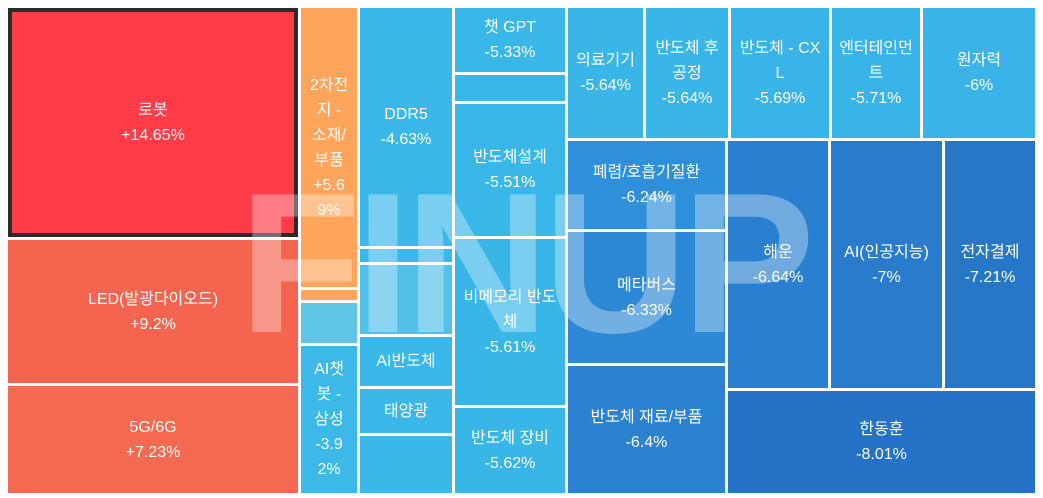 The image size is (1043, 498). I want to click on theme-tile: 비메모리 반도체 -5.61%, so click(510, 322).